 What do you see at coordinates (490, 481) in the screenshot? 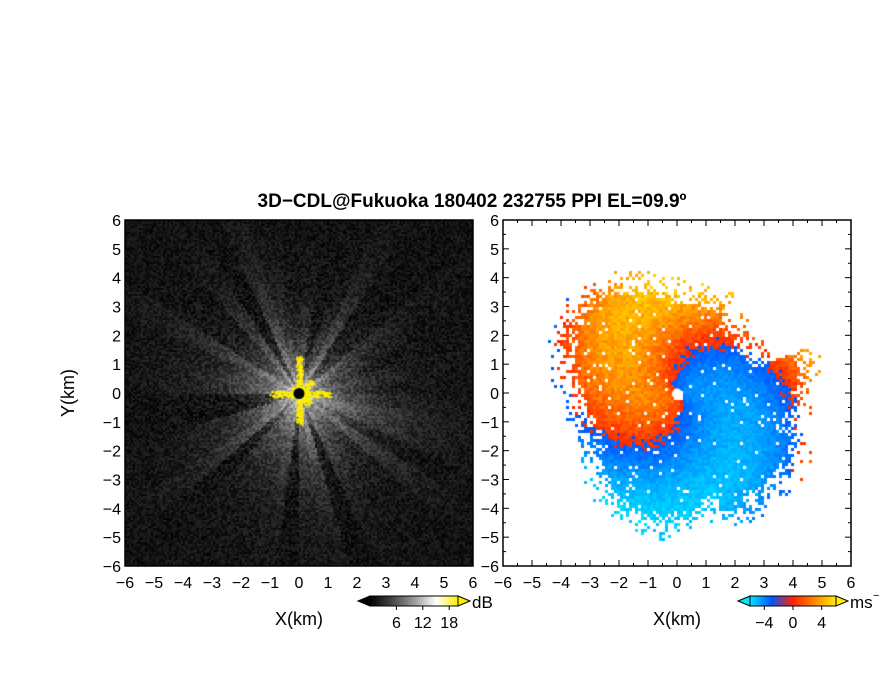
I see `velocity-y-tick-label: −3` at bounding box center [490, 481].